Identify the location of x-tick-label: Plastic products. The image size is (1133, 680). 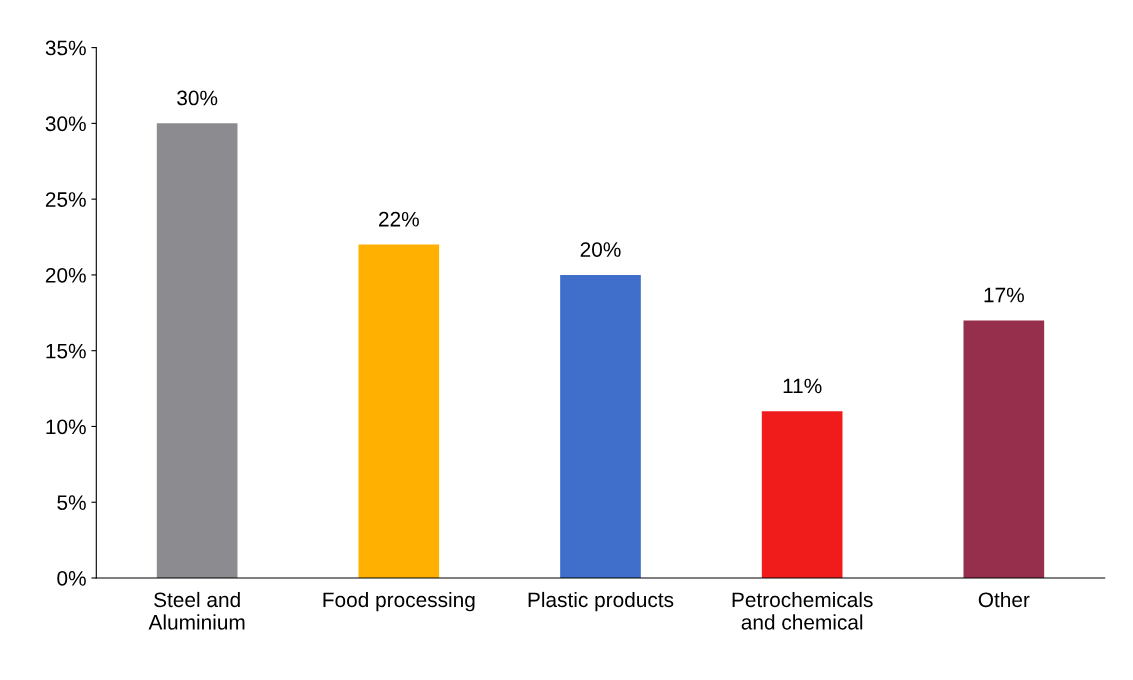
(601, 601).